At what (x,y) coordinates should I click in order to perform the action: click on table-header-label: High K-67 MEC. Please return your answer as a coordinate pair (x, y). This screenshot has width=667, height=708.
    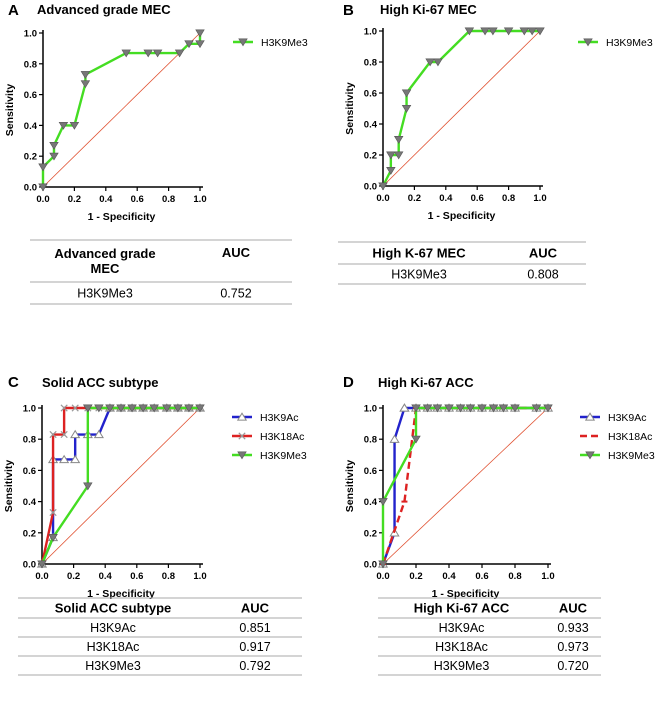
    Looking at the image, I should click on (419, 253).